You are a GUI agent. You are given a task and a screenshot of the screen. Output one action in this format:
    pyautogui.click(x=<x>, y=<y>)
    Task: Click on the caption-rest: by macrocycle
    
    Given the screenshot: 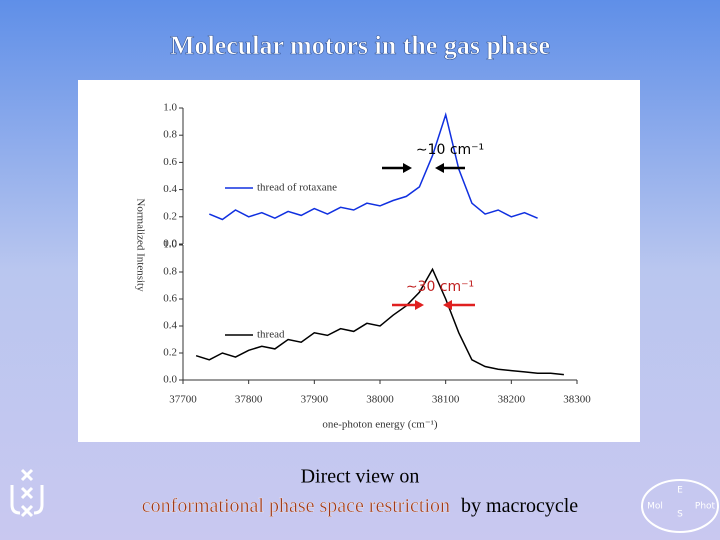 What is the action you would take?
    pyautogui.click(x=519, y=506)
    